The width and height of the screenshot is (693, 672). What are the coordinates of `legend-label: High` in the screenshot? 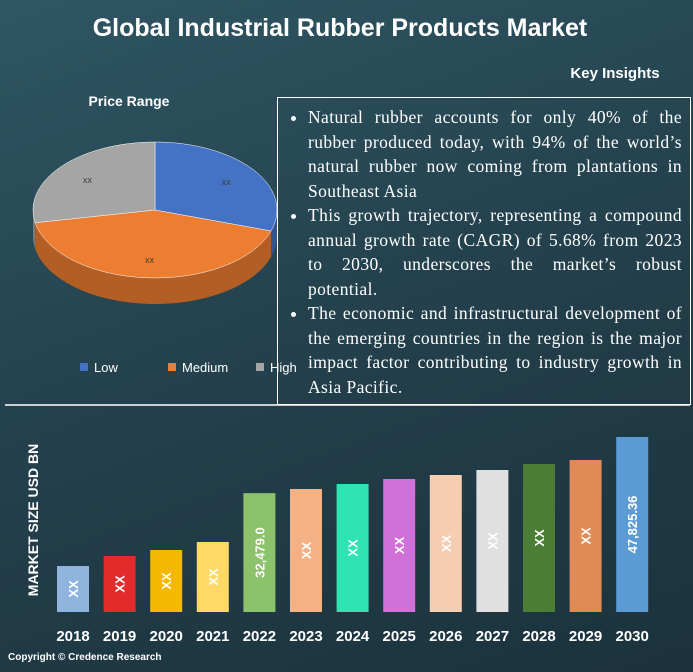 It's located at (283, 367).